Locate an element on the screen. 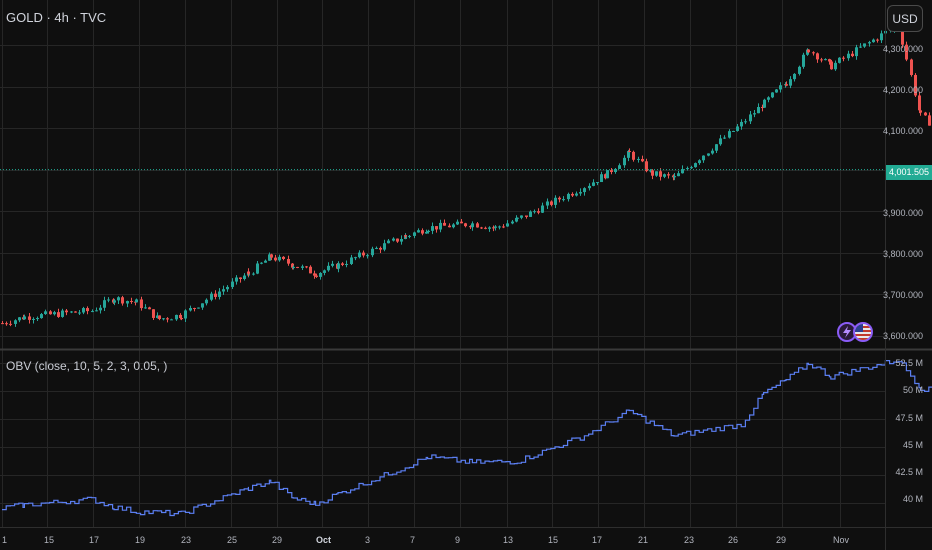 This screenshot has height=550, width=932. us-flag-event-icon is located at coordinates (863, 332).